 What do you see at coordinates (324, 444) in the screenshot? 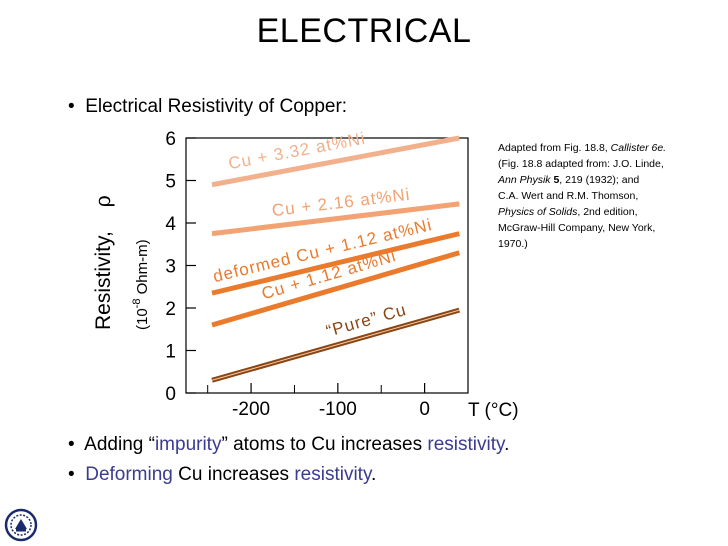
I see `bullet-text: ” atoms to Cu increases` at bounding box center [324, 444].